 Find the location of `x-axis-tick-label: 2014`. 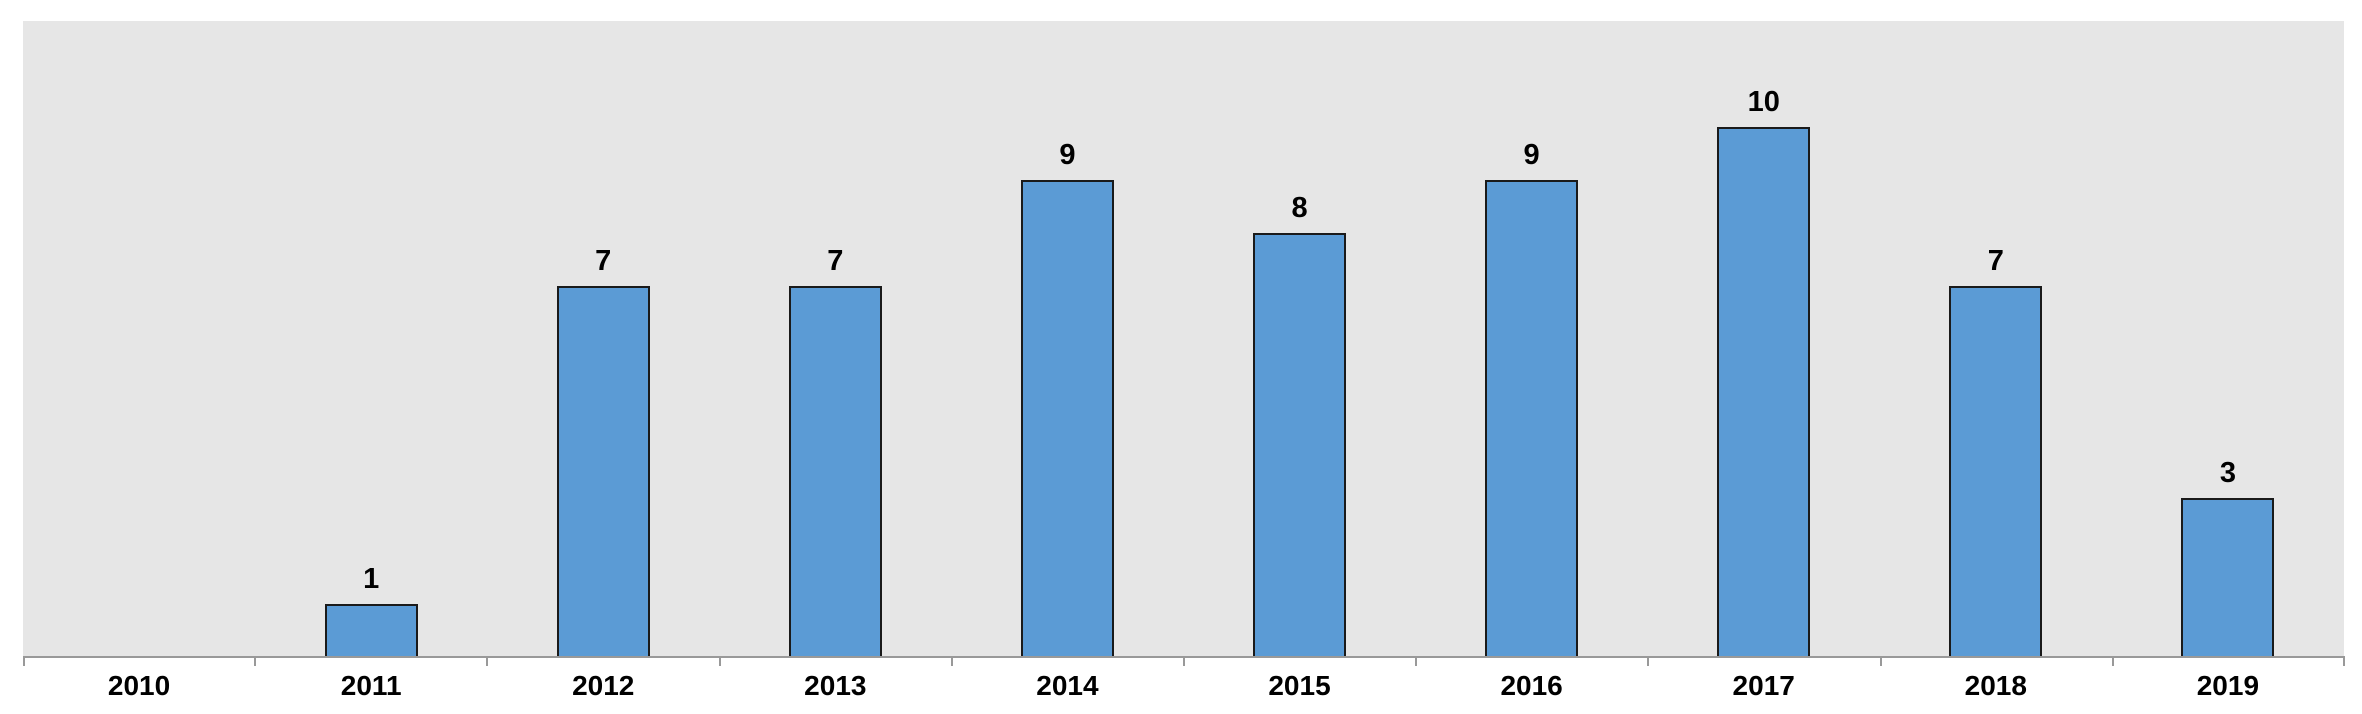

x-axis-tick-label: 2014 is located at coordinates (1067, 685).